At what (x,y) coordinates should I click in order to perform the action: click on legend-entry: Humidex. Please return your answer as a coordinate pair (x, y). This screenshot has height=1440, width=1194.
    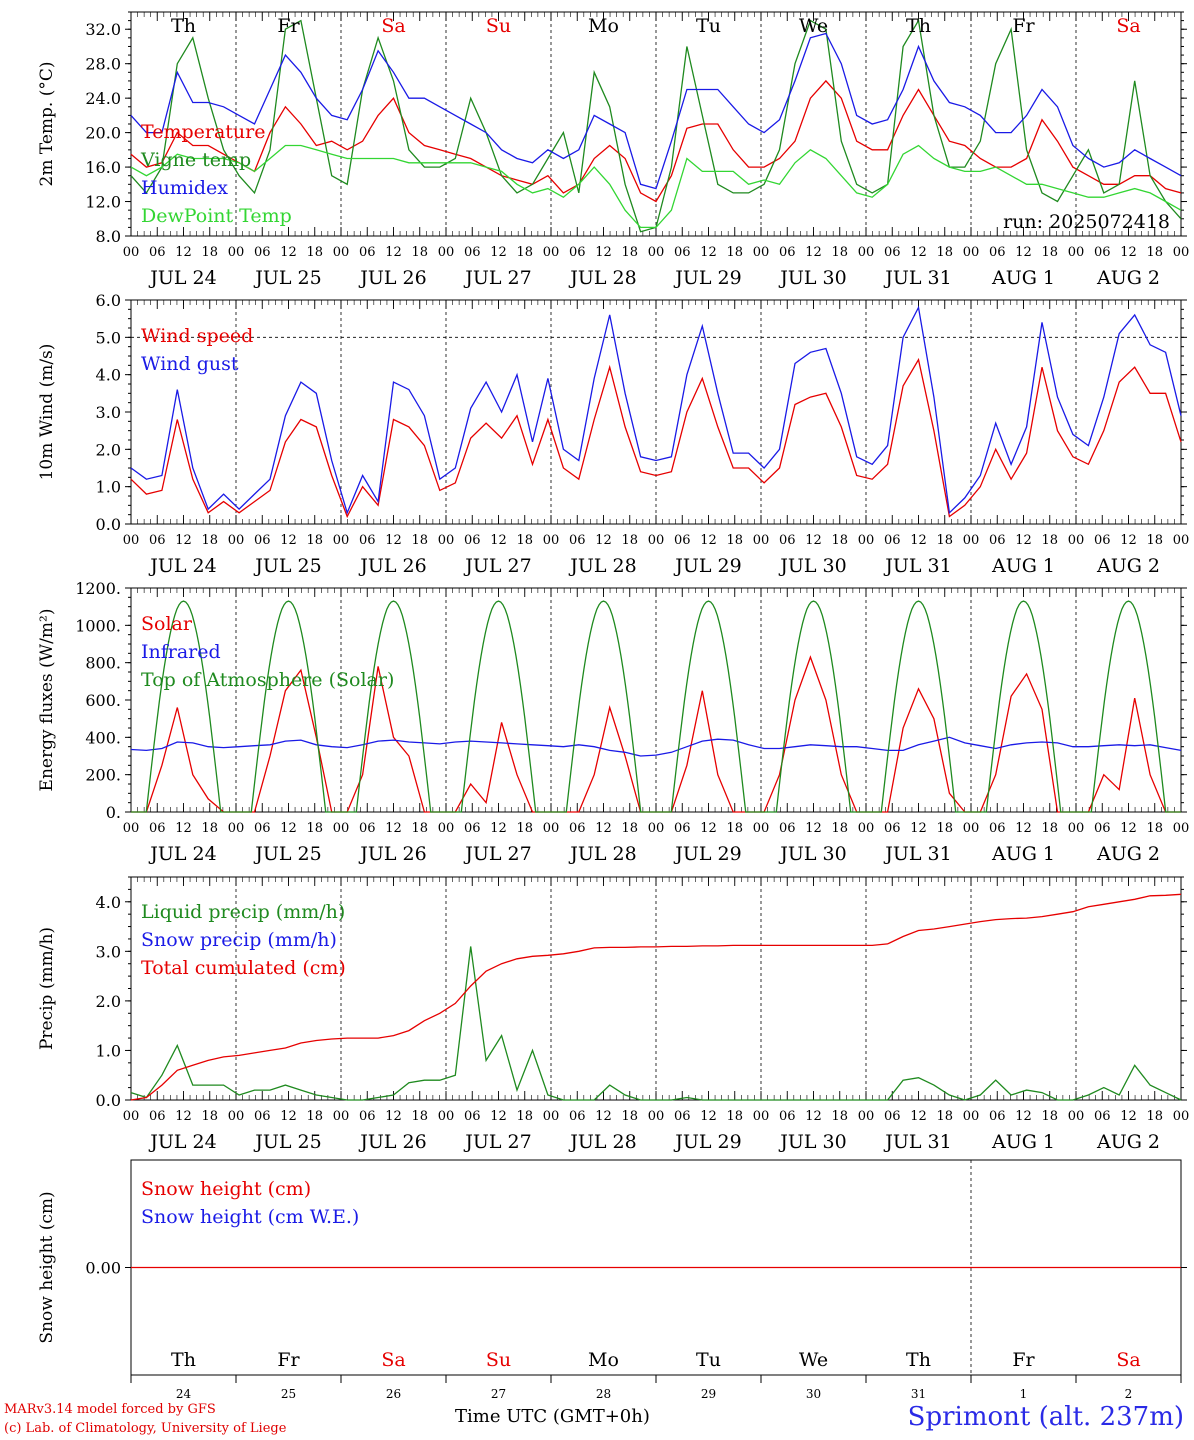
    Looking at the image, I should click on (184, 188).